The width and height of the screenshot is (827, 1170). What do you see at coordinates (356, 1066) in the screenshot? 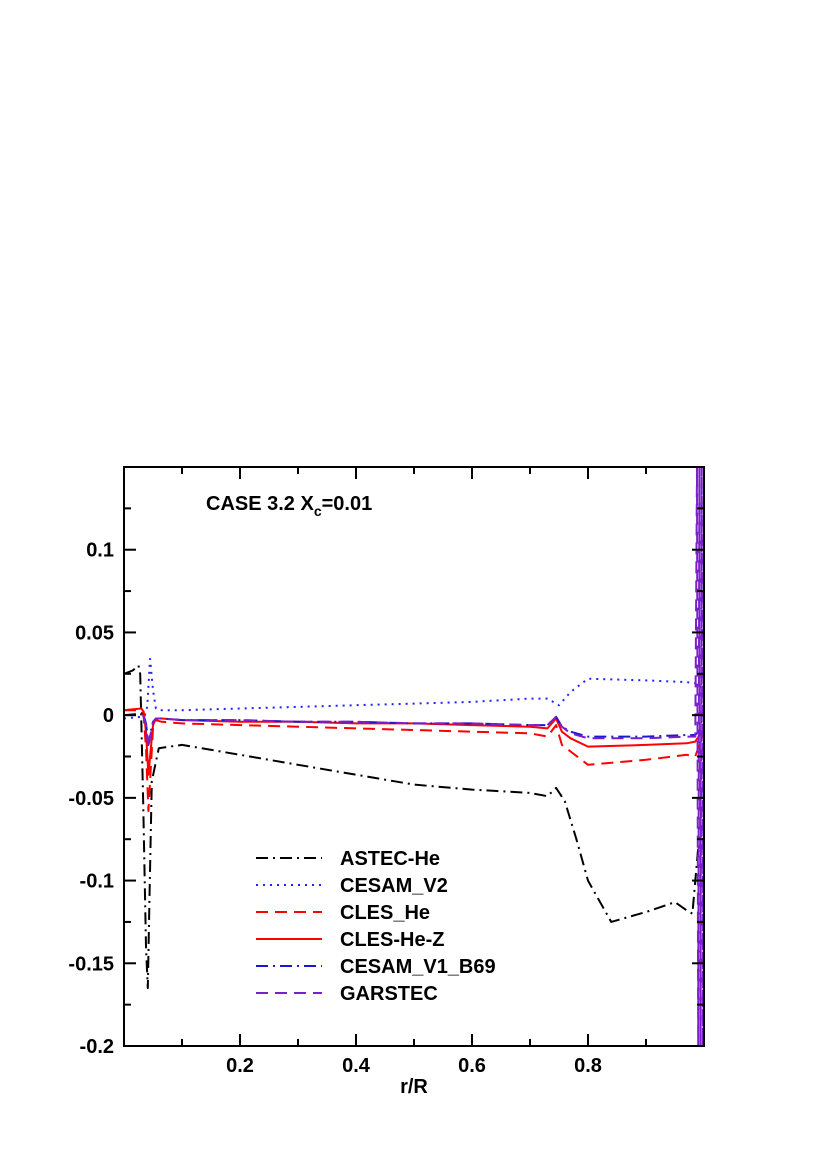
I see `x-tick-label: 0.4` at bounding box center [356, 1066].